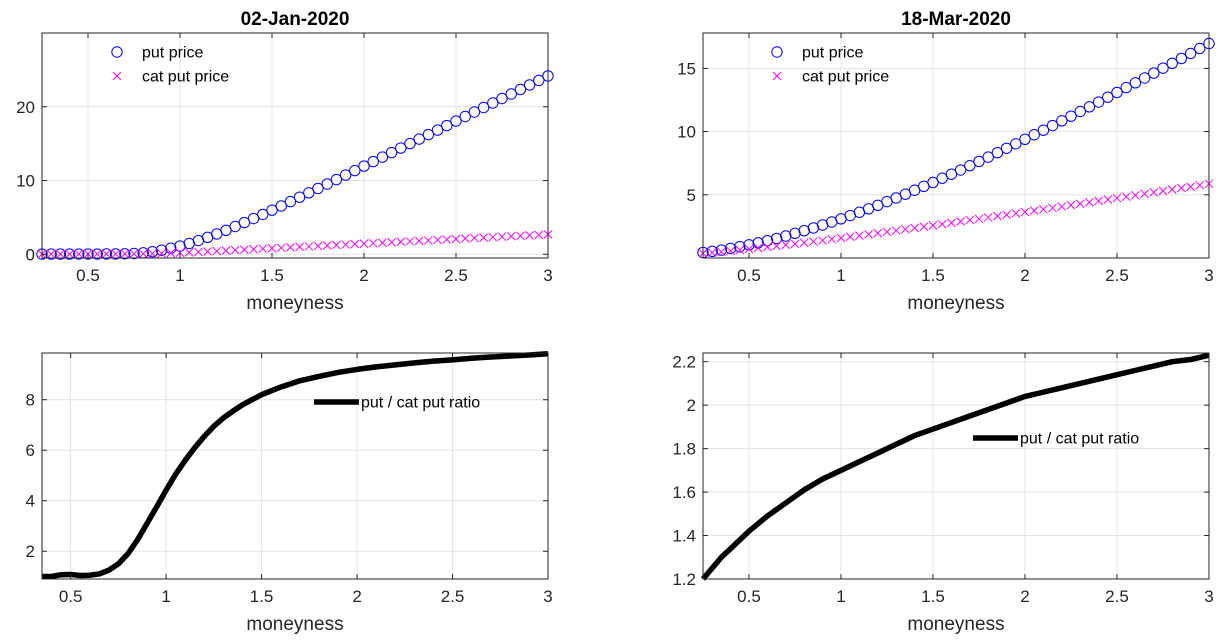 This screenshot has height=644, width=1220. I want to click on y-tick-label: 15, so click(686, 68).